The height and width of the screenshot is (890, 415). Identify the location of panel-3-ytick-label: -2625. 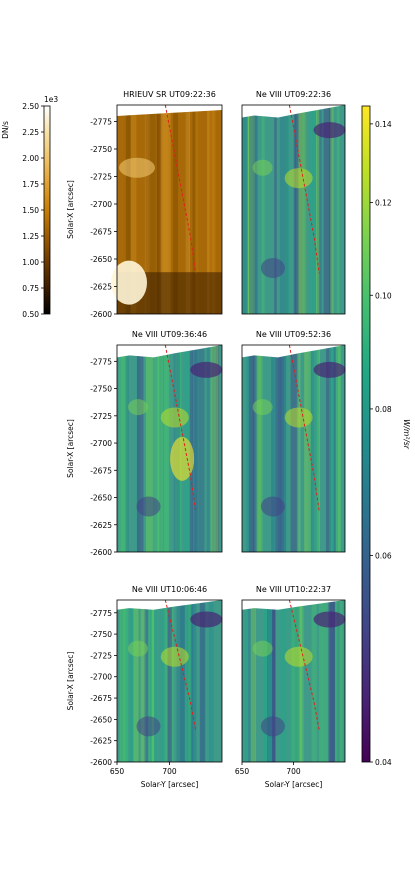
(101, 525).